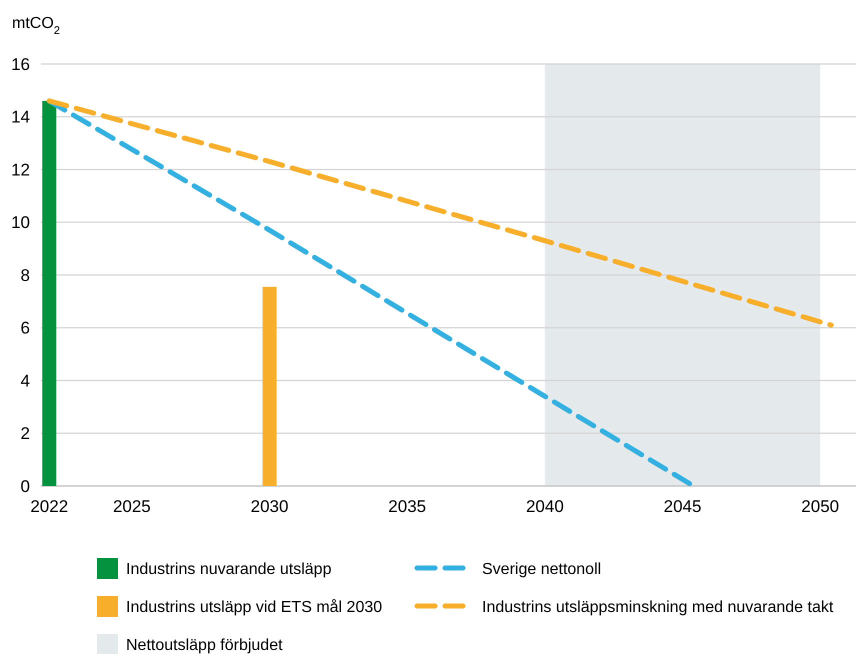 The height and width of the screenshot is (654, 856). What do you see at coordinates (20, 170) in the screenshot?
I see `y-tick-label: 12` at bounding box center [20, 170].